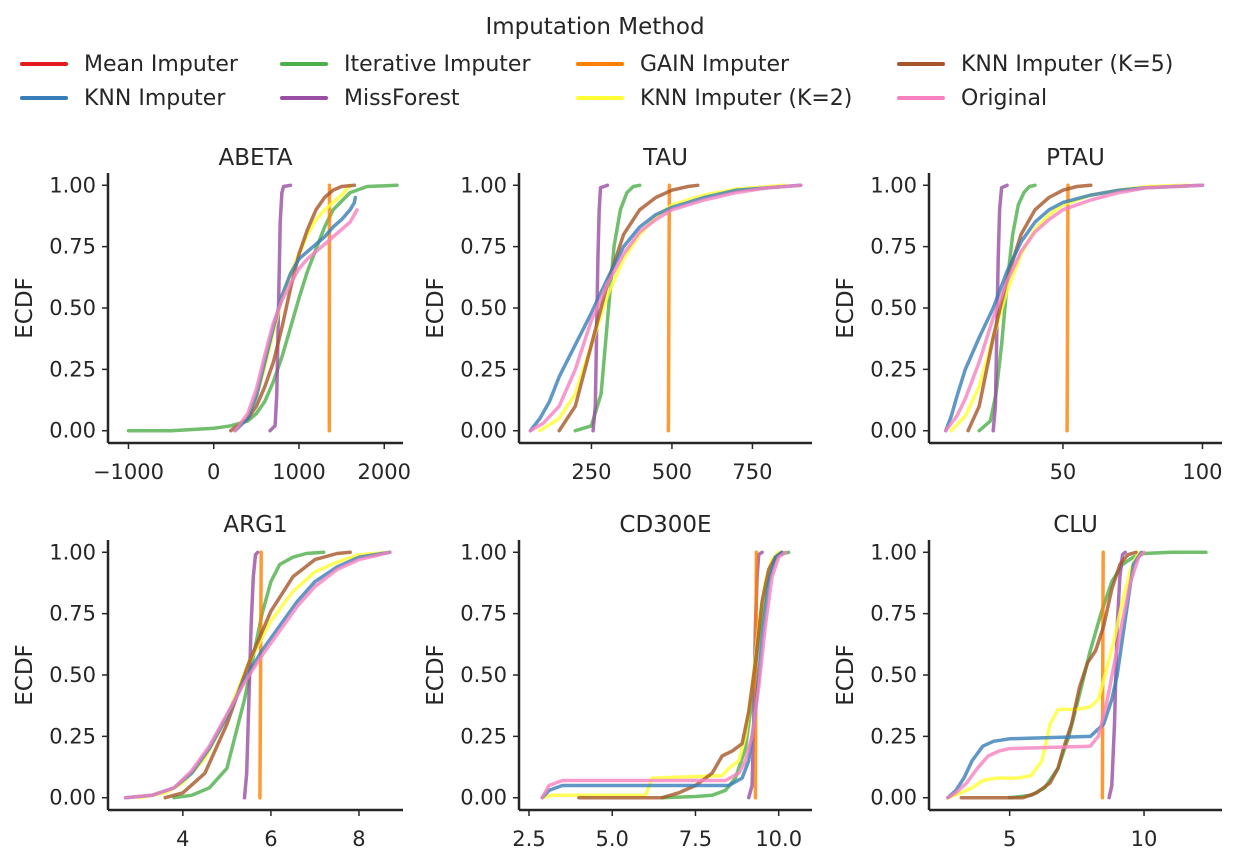 Image resolution: width=1239 pixels, height=861 pixels. I want to click on legend-item: Original, so click(972, 98).